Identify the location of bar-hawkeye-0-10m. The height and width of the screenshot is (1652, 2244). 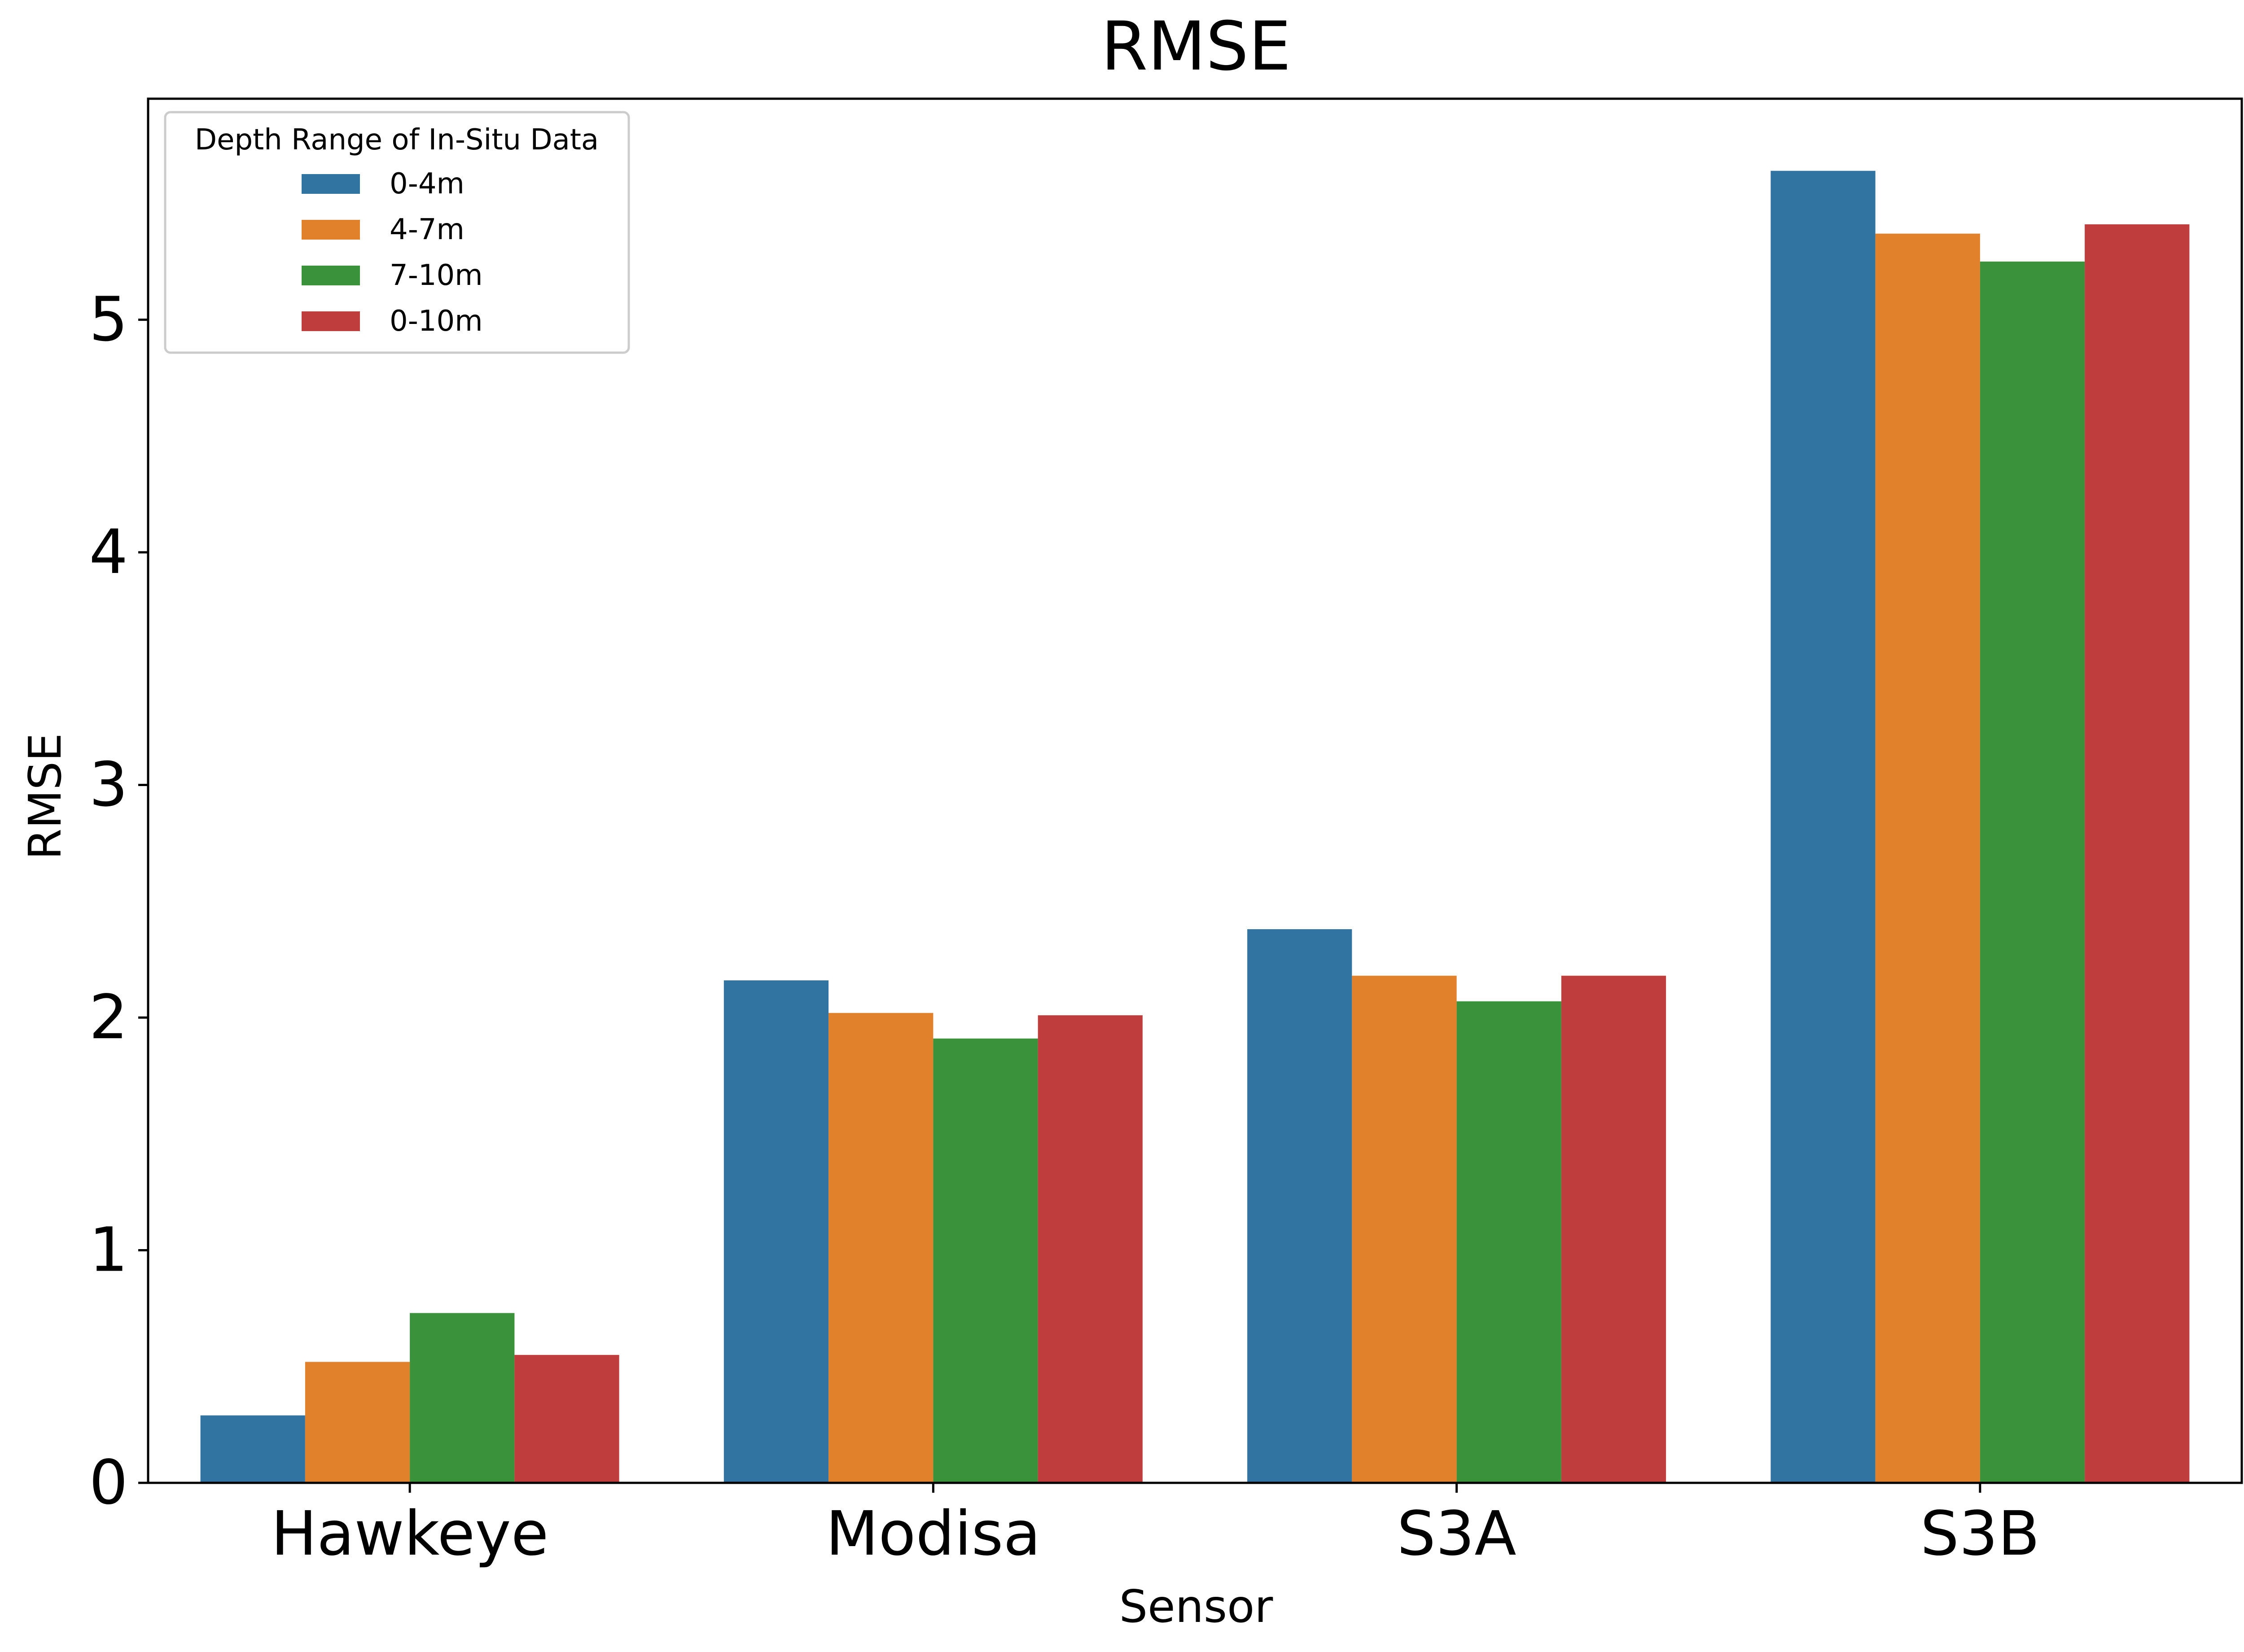
(566, 1419).